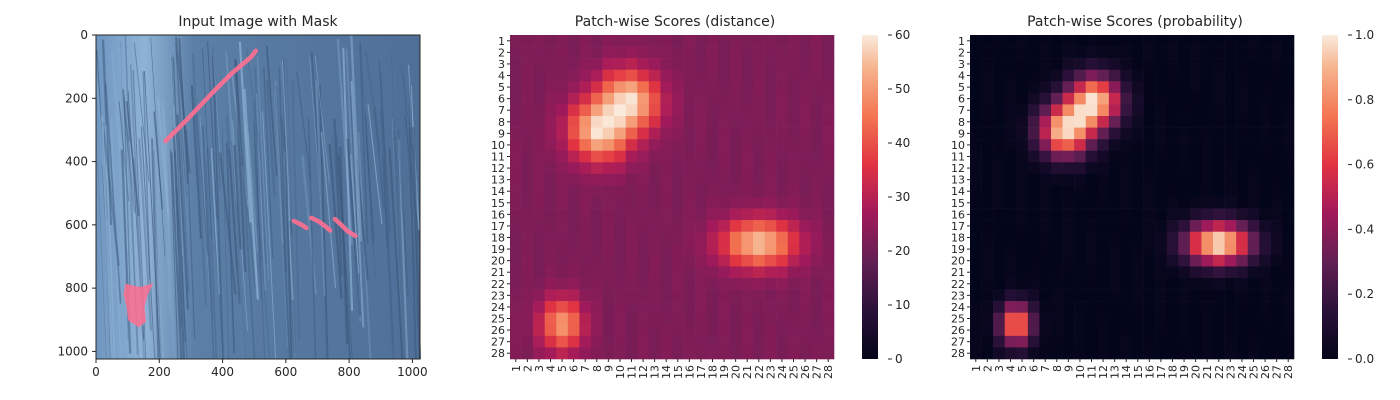 The width and height of the screenshot is (1400, 400). What do you see at coordinates (501, 122) in the screenshot?
I see `y-tick-label: 8` at bounding box center [501, 122].